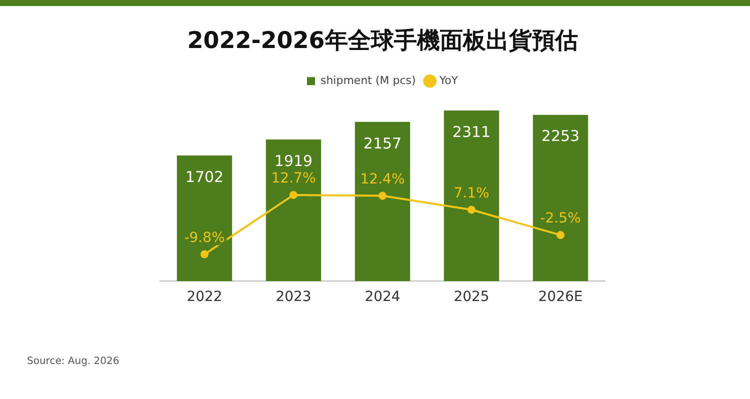 This screenshot has width=750, height=399. What do you see at coordinates (472, 297) in the screenshot?
I see `x-tick-label: 2025` at bounding box center [472, 297].